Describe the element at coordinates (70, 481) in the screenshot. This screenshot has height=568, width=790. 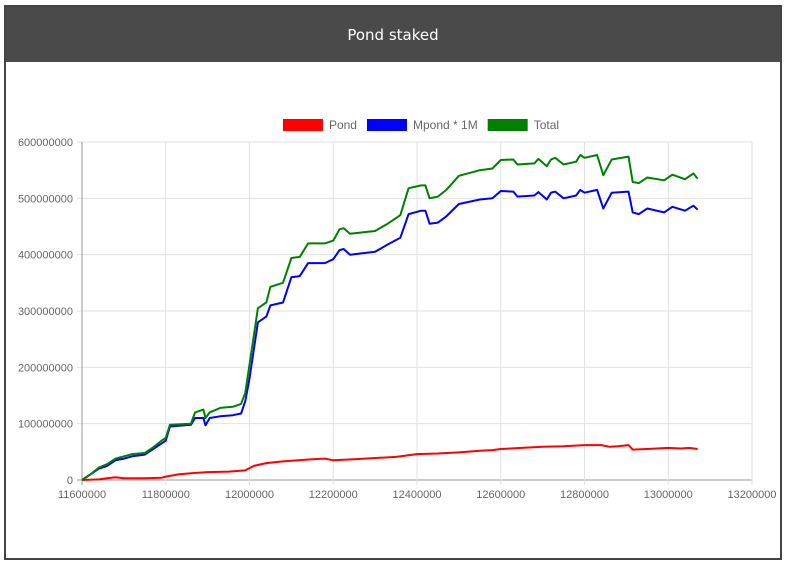
I see `y-tick-label: 0` at that location.